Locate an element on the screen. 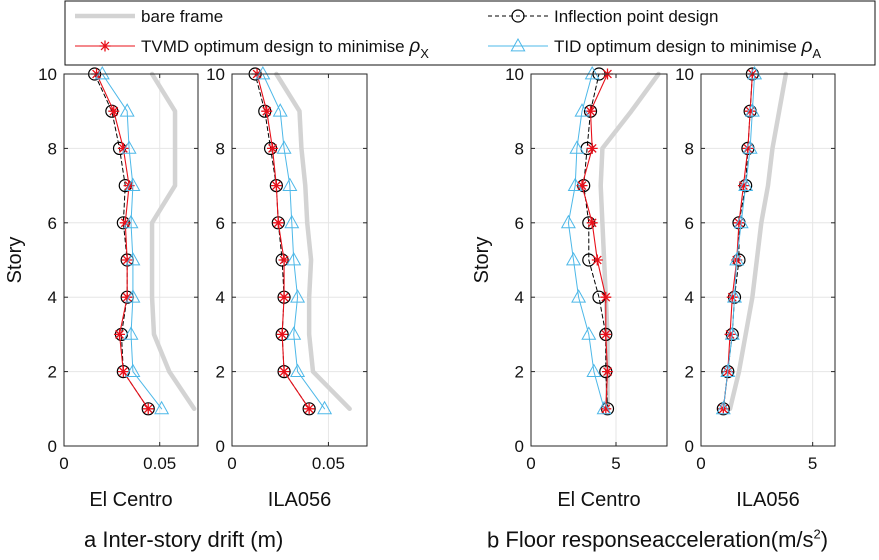 This screenshot has height=560, width=879. series-bare is located at coordinates (313, 241).